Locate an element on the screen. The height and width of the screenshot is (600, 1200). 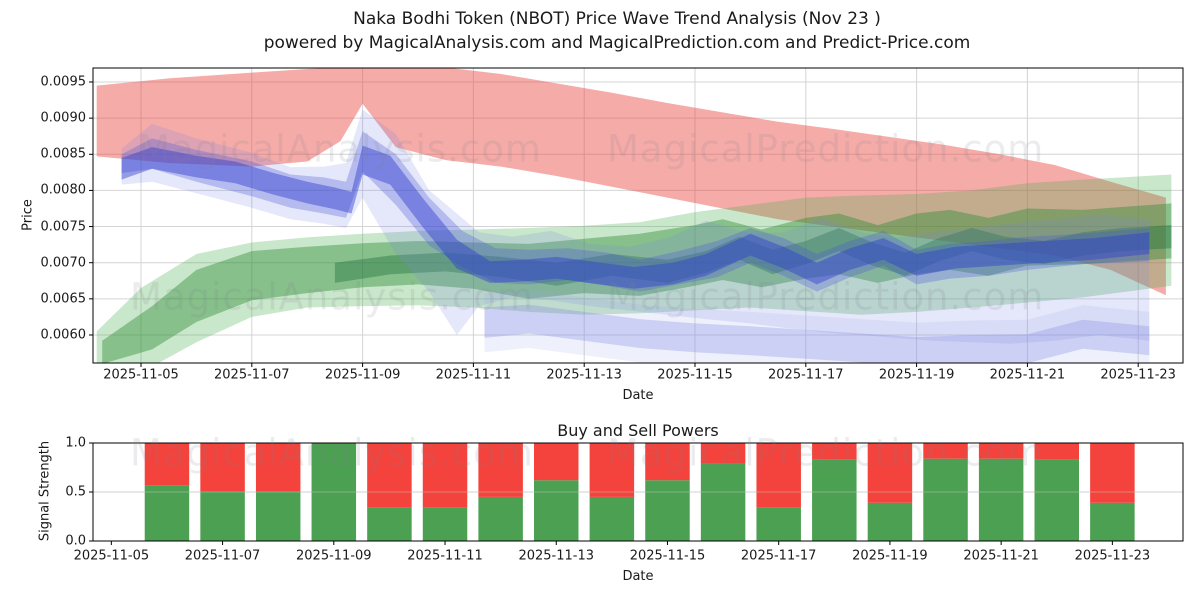
power-xtick-2025-11-07: 2025-11-07 is located at coordinates (222, 556).